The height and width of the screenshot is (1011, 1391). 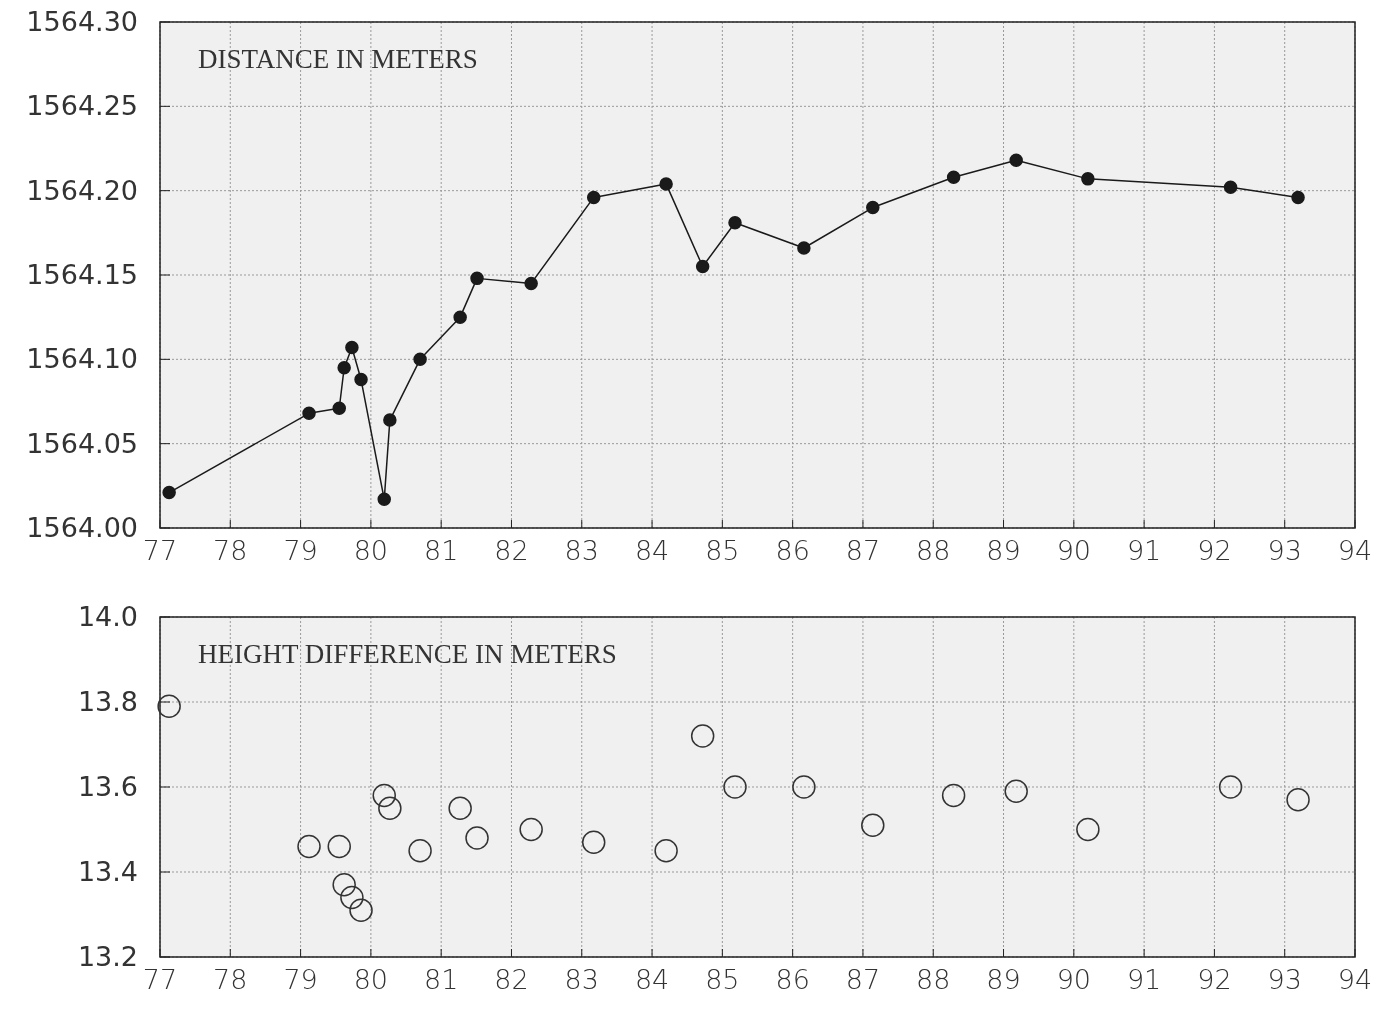 I want to click on y-tick-label: 1564.05, so click(x=82, y=443).